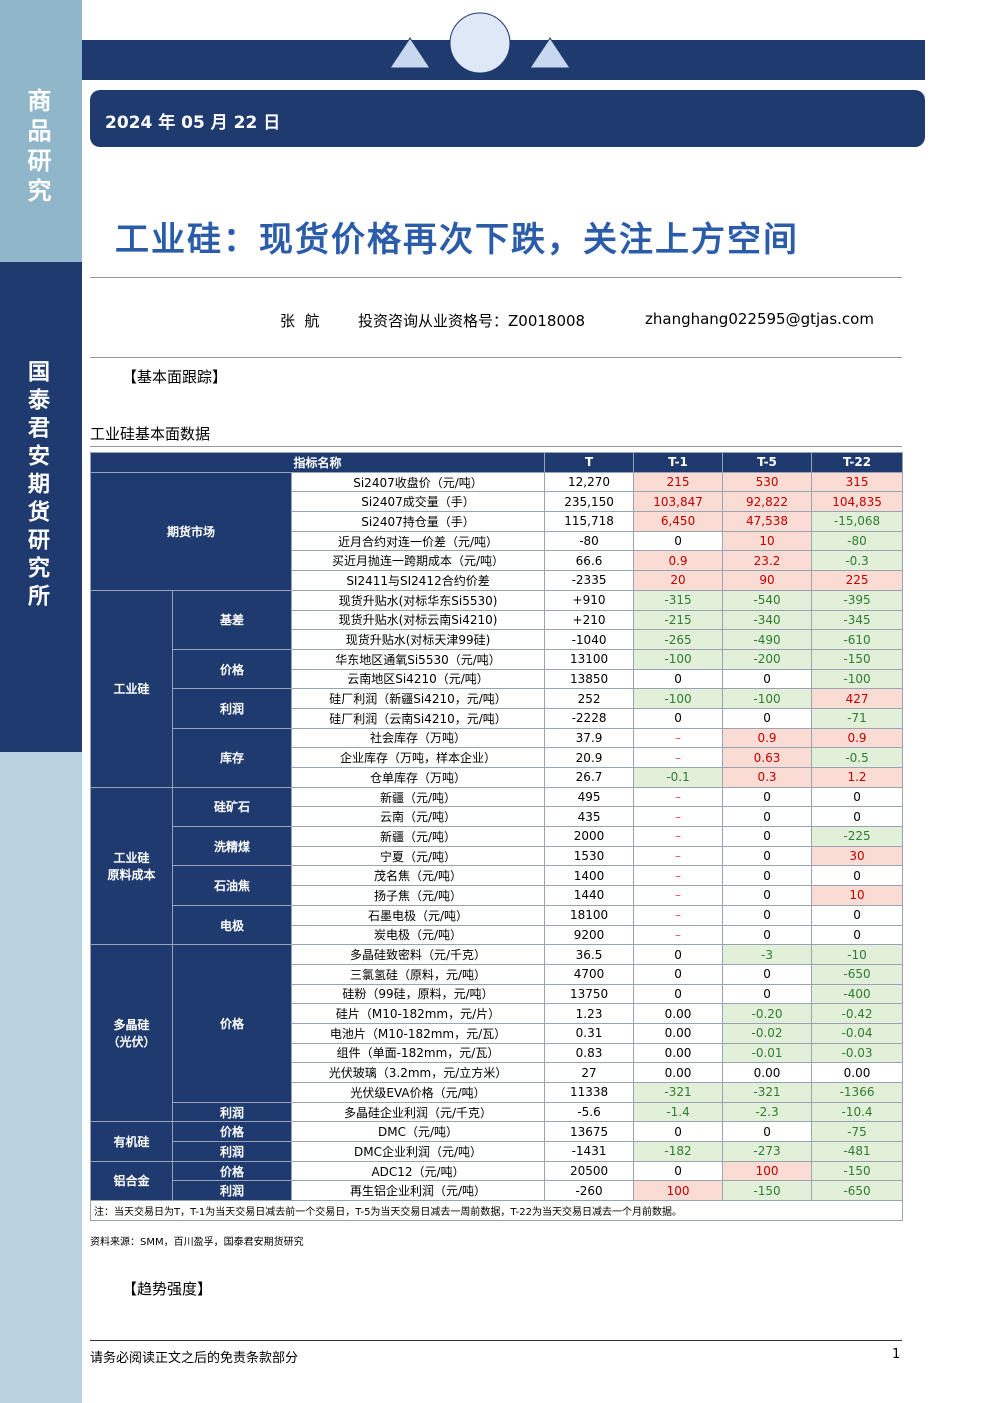 This screenshot has width=992, height=1403. Describe the element at coordinates (589, 1072) in the screenshot. I see `value-cell: 27` at that location.